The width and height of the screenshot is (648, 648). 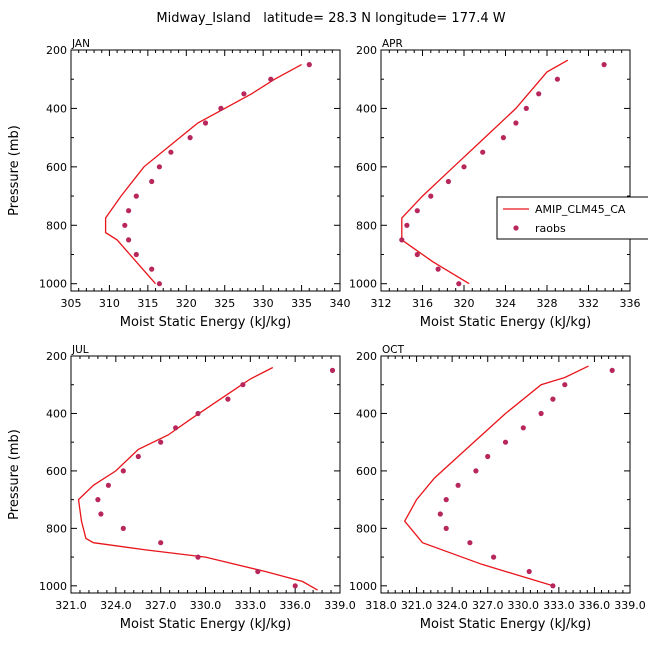 What do you see at coordinates (366, 471) in the screenshot?
I see `panel-oct-ytick-label: 600` at bounding box center [366, 471].